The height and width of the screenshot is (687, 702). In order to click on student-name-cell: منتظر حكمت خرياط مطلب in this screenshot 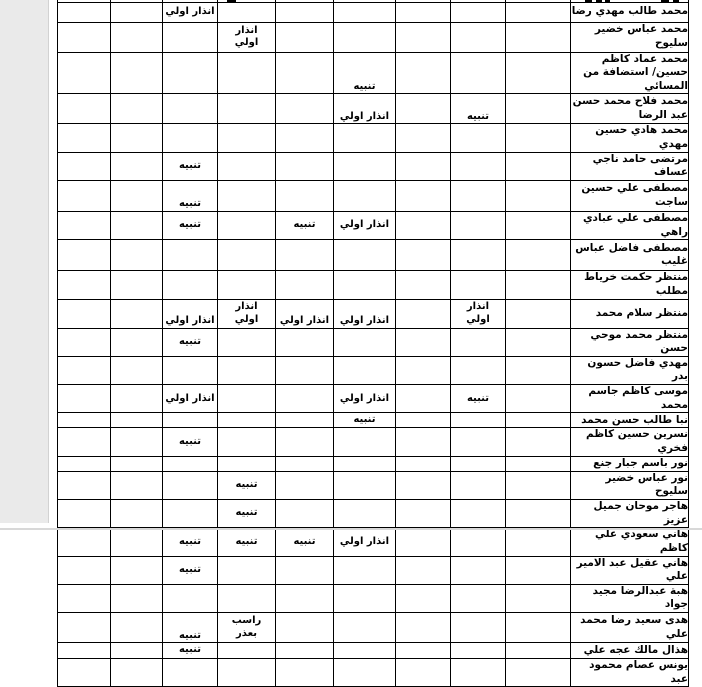, I will do `click(629, 285)`.